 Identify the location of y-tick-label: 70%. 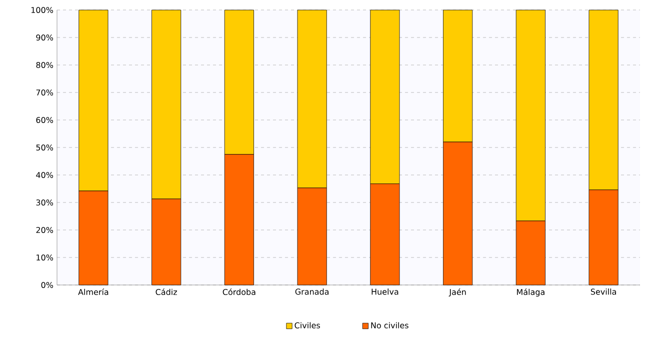
(45, 92).